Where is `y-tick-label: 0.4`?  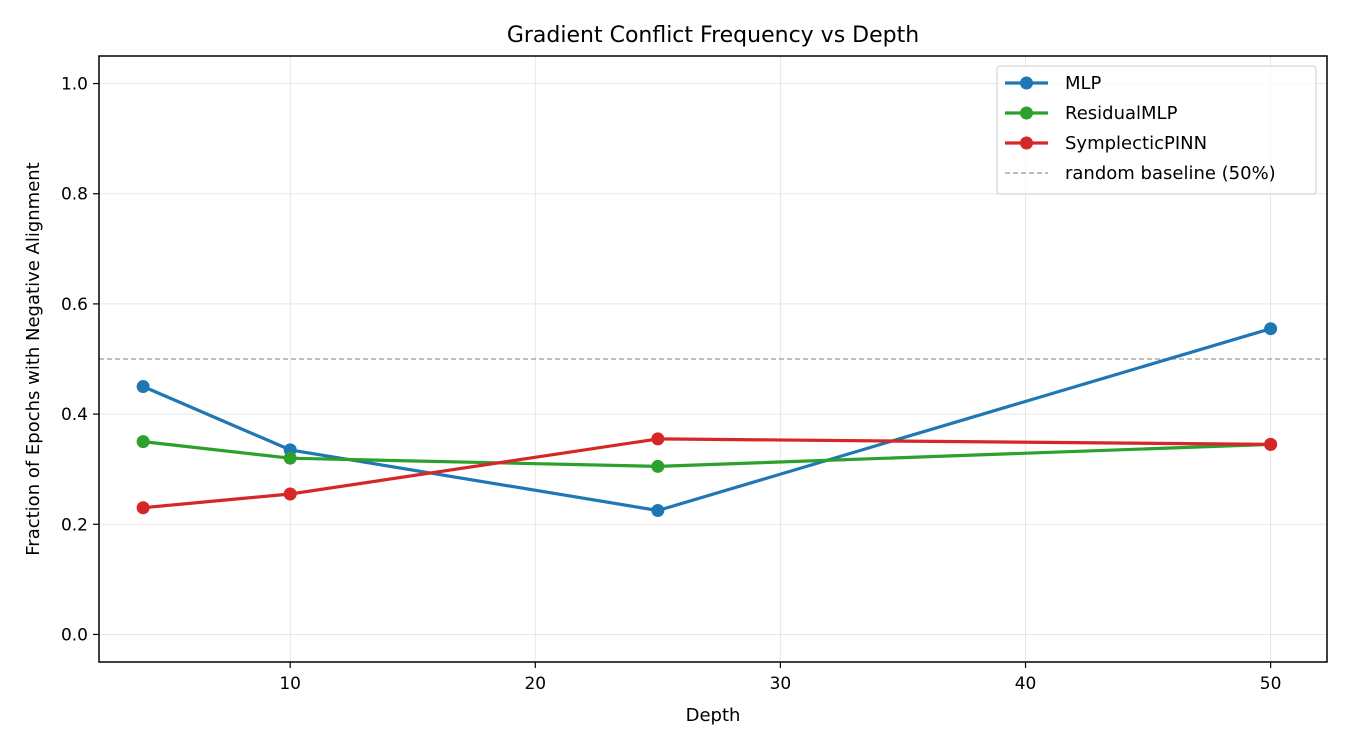 y-tick-label: 0.4 is located at coordinates (74, 415).